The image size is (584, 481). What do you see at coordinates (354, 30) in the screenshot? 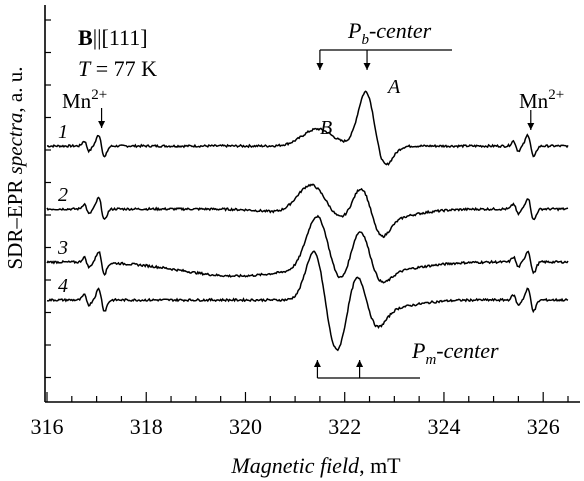
I see `pb-symbol: P` at bounding box center [354, 30].